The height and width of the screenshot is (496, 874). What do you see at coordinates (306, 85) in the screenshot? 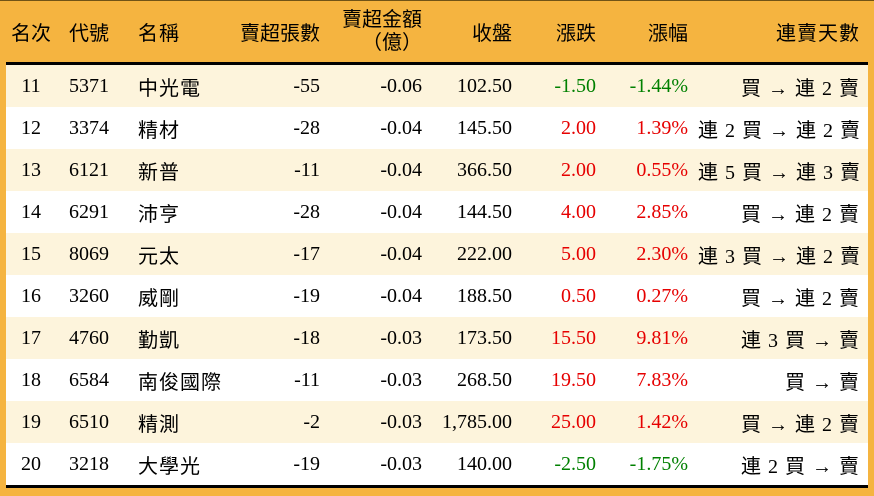
I see `cell-sell-volume: -55` at bounding box center [306, 85].